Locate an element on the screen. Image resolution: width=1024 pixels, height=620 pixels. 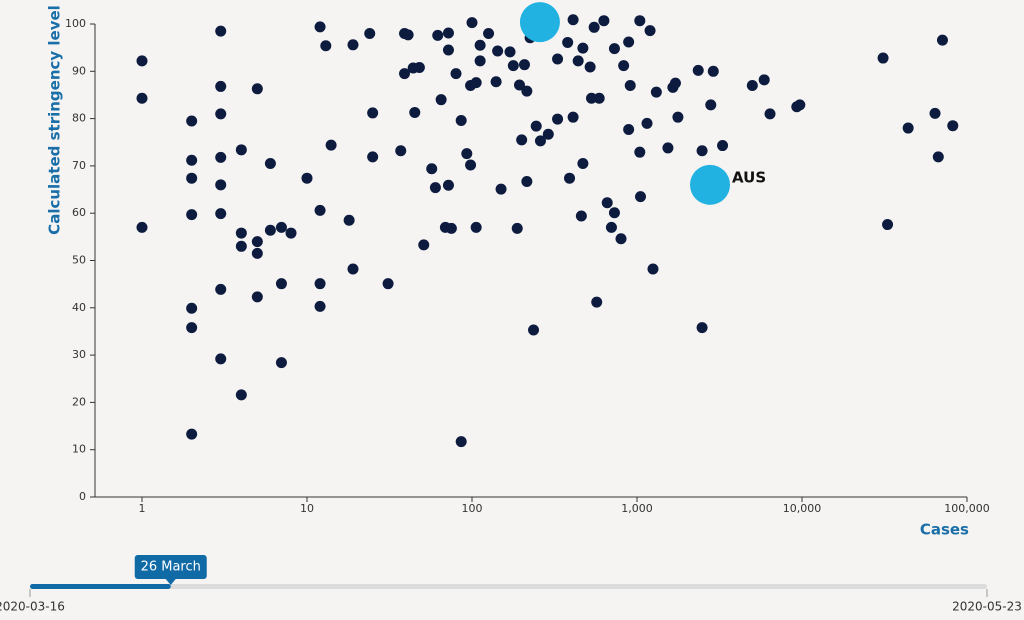
y-tick-label: 70 is located at coordinates (79, 165).